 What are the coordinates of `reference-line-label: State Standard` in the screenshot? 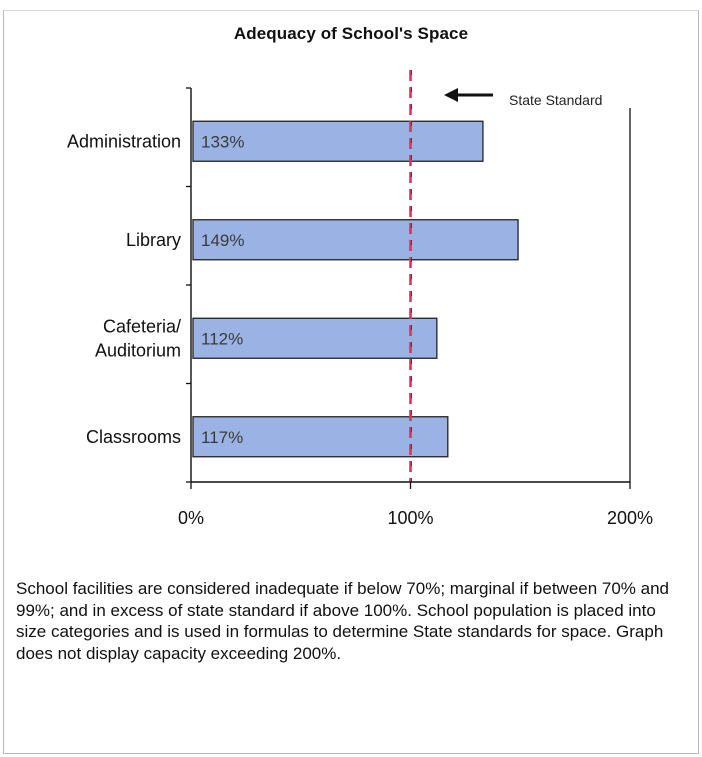 It's located at (555, 100).